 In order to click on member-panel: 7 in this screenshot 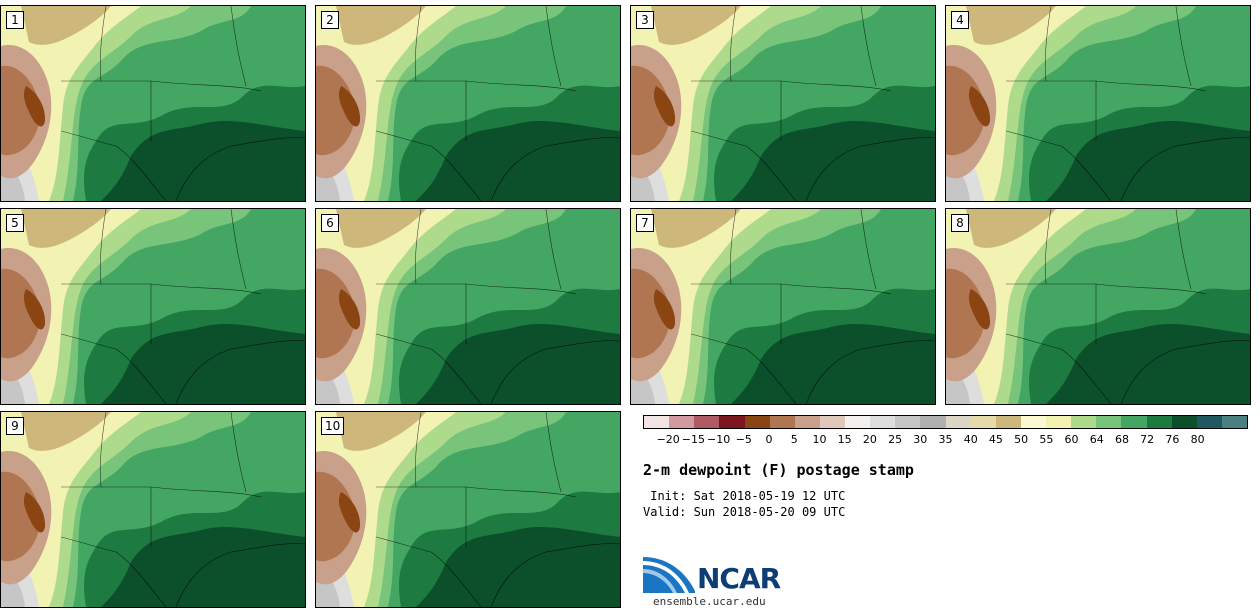, I will do `click(783, 306)`.